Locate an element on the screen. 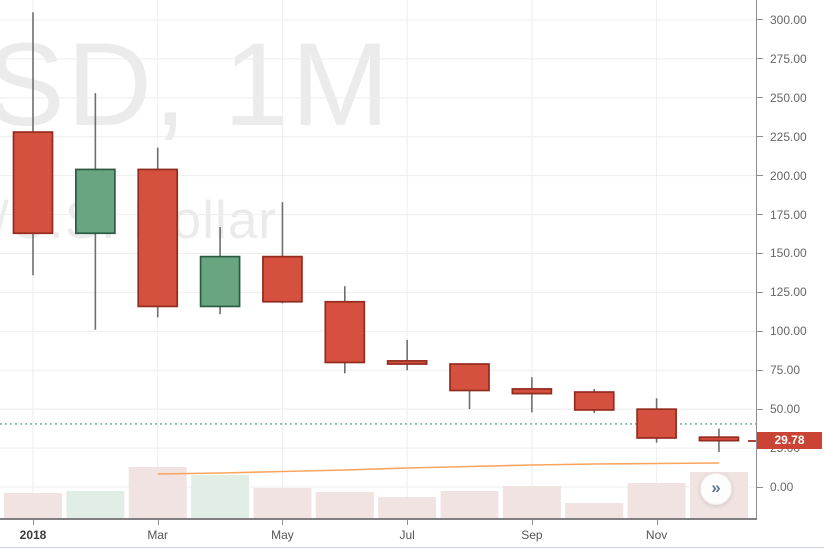 The image size is (824, 551). price-tick-label: 300.00 is located at coordinates (788, 19).